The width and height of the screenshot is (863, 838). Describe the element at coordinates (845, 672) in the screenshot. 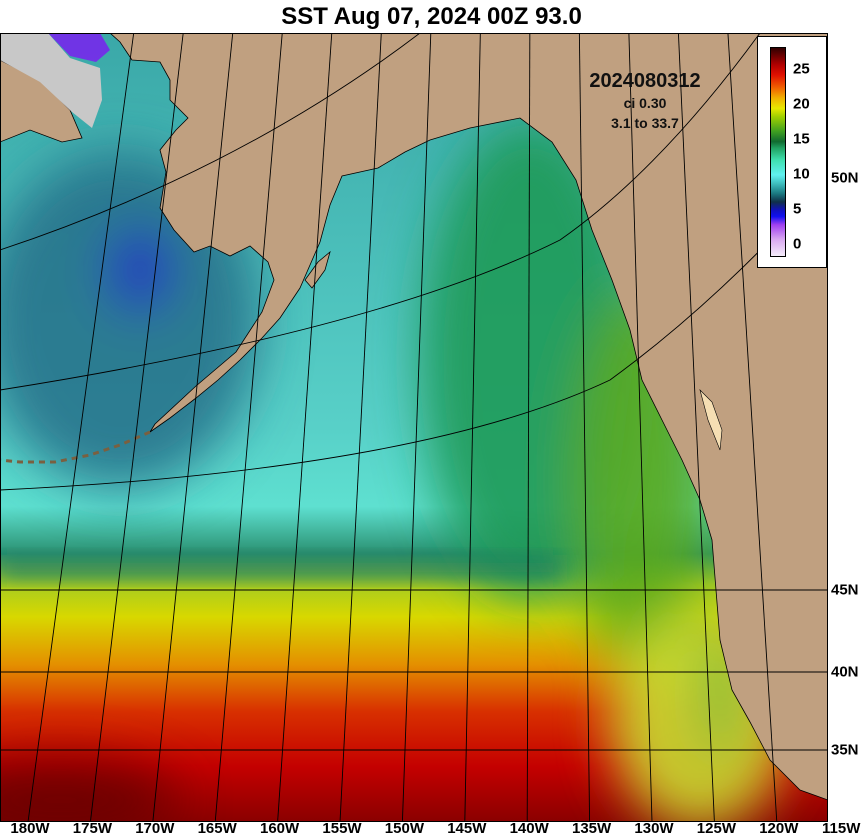

I see `lat-label: 40N` at that location.